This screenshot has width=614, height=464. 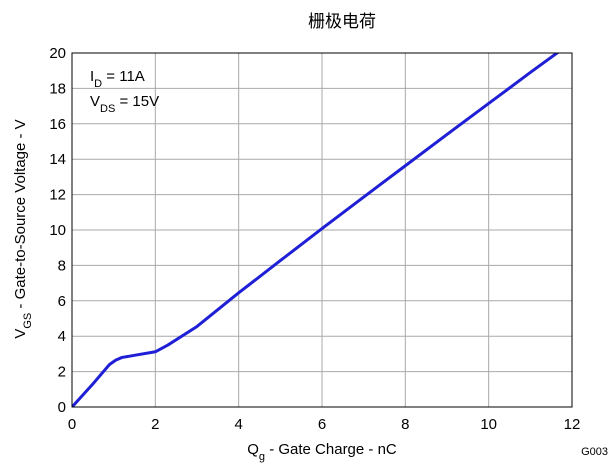 I want to click on y-tick-label: 20, so click(x=57, y=53).